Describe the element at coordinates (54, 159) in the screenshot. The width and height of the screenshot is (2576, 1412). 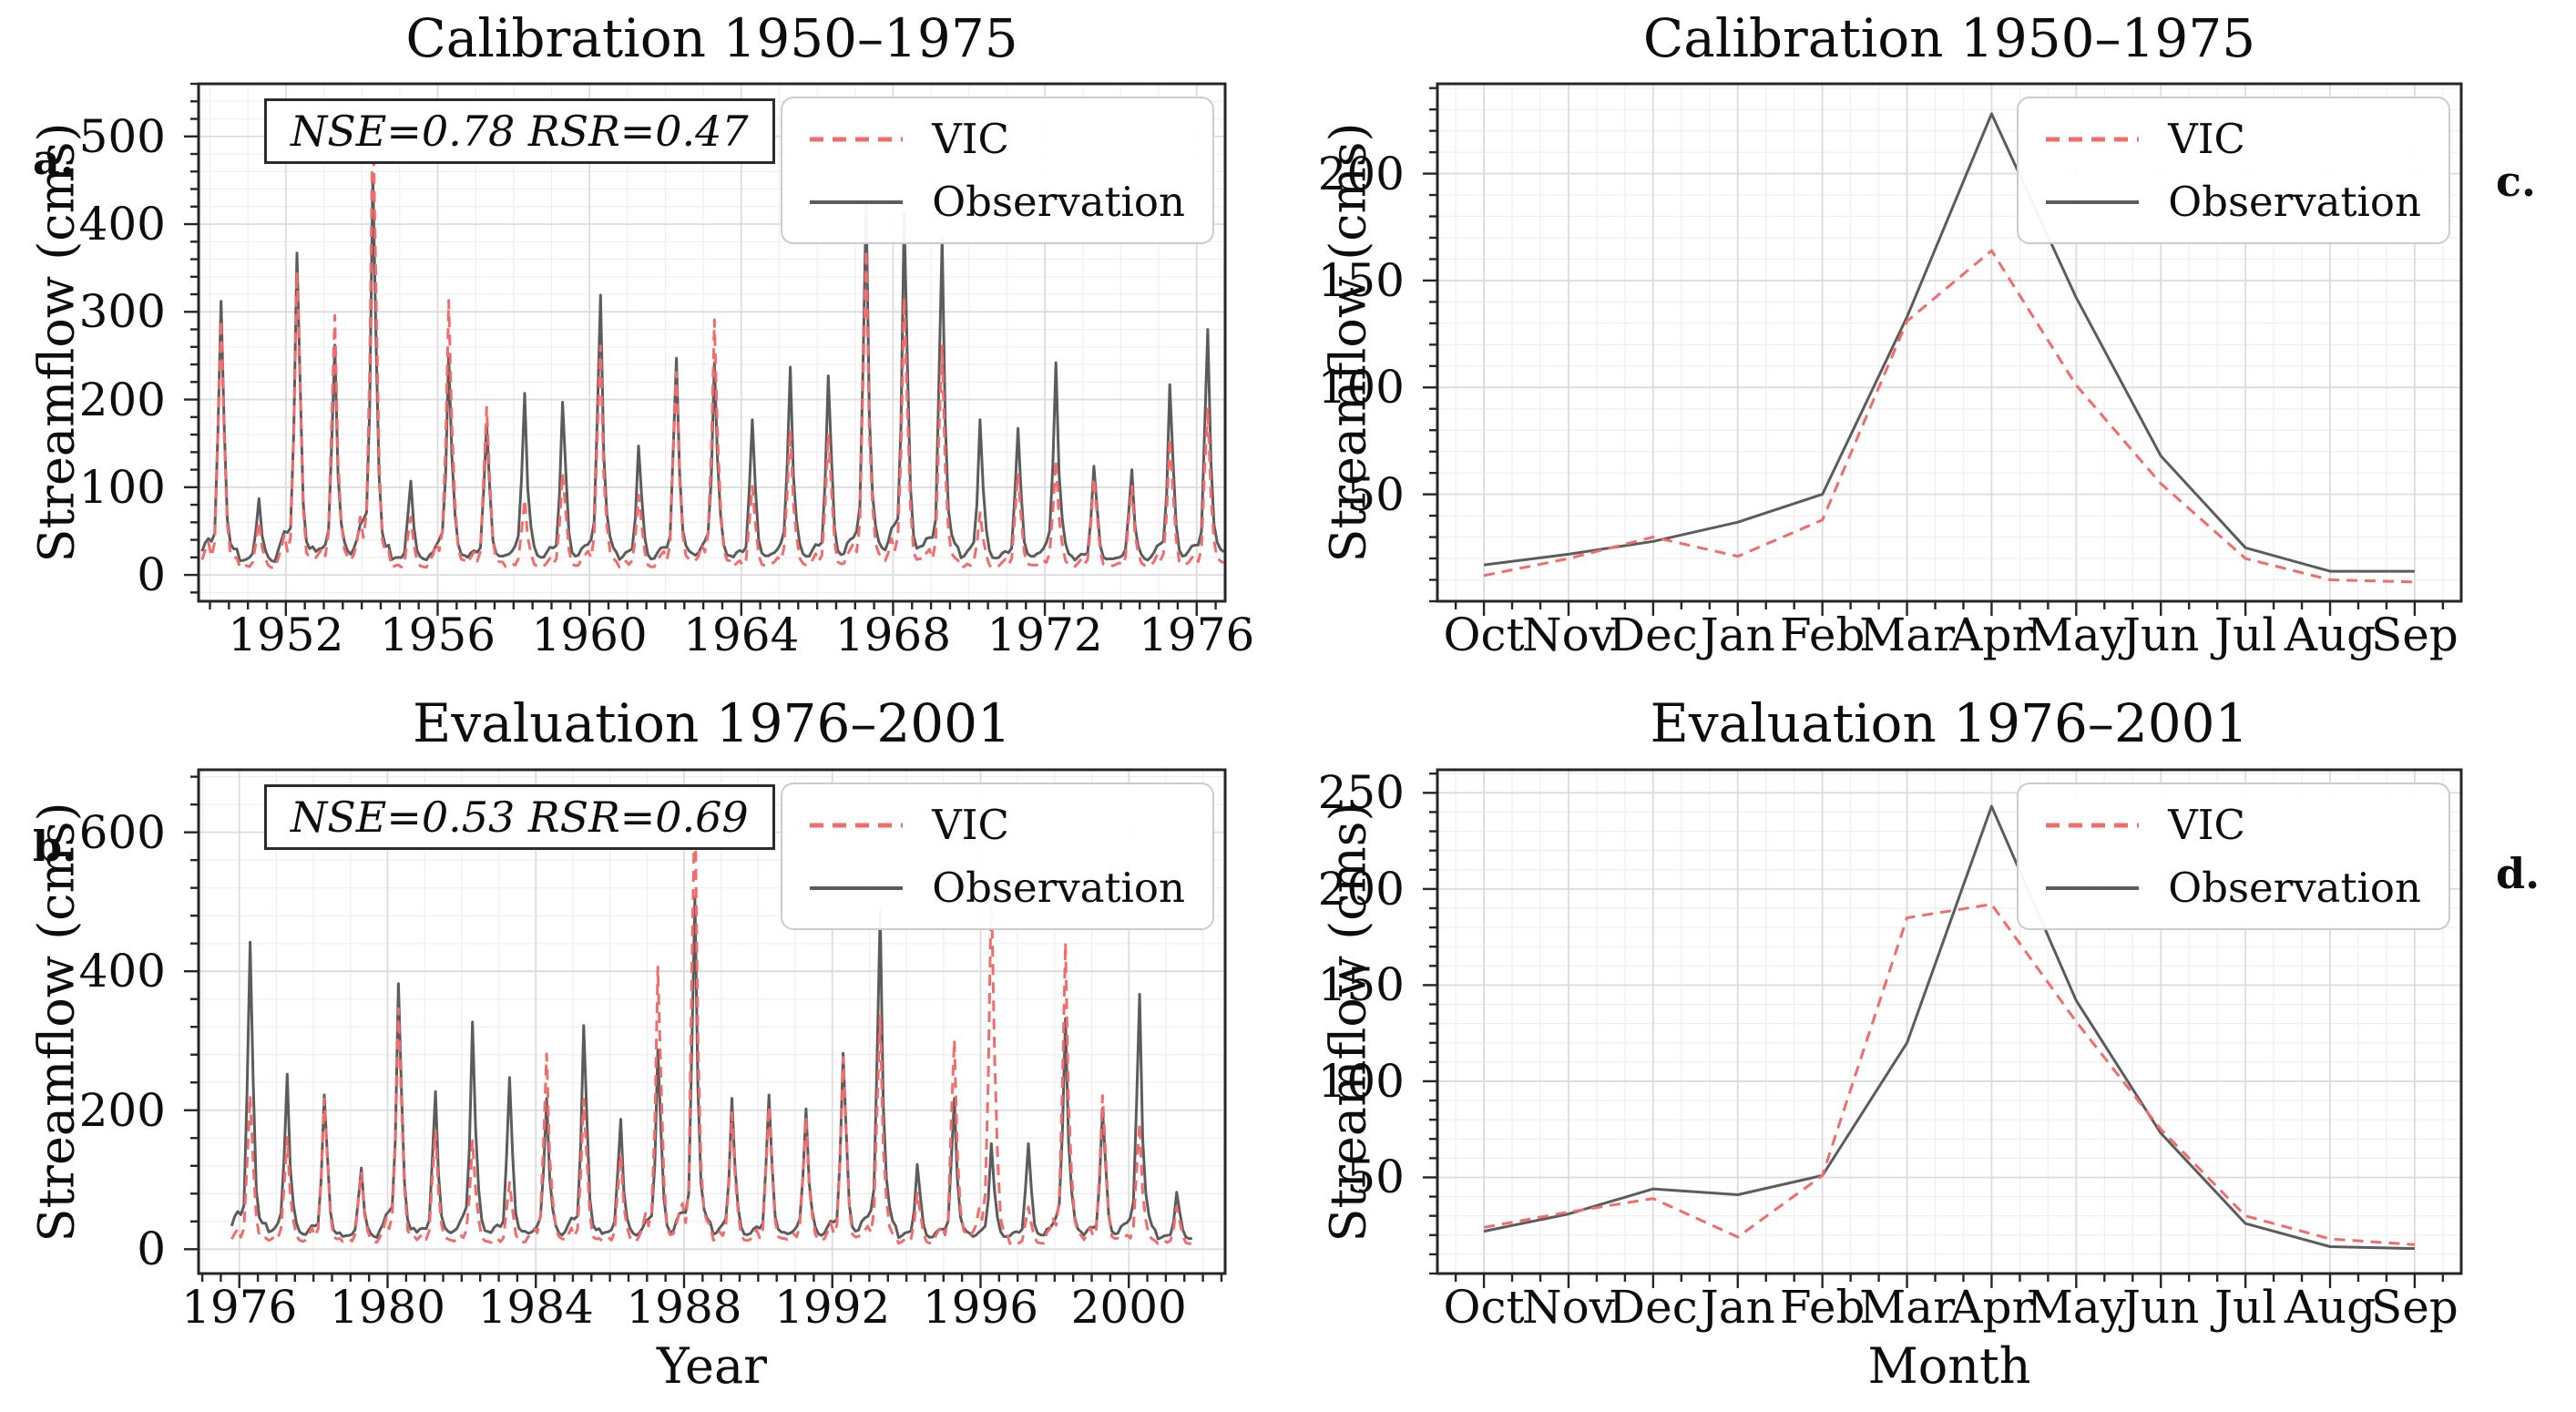
I see `panel-letter: a.` at that location.